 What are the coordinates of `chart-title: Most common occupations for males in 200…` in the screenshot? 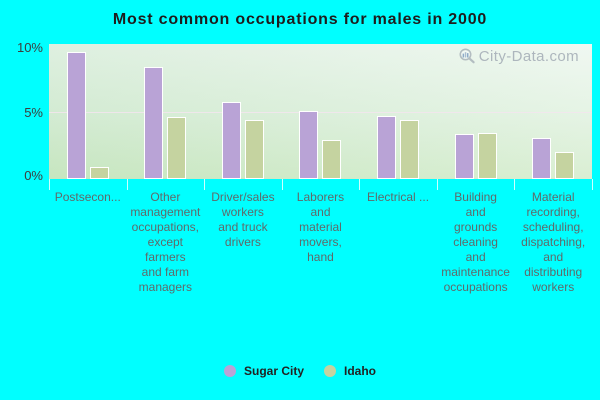 It's located at (300, 19).